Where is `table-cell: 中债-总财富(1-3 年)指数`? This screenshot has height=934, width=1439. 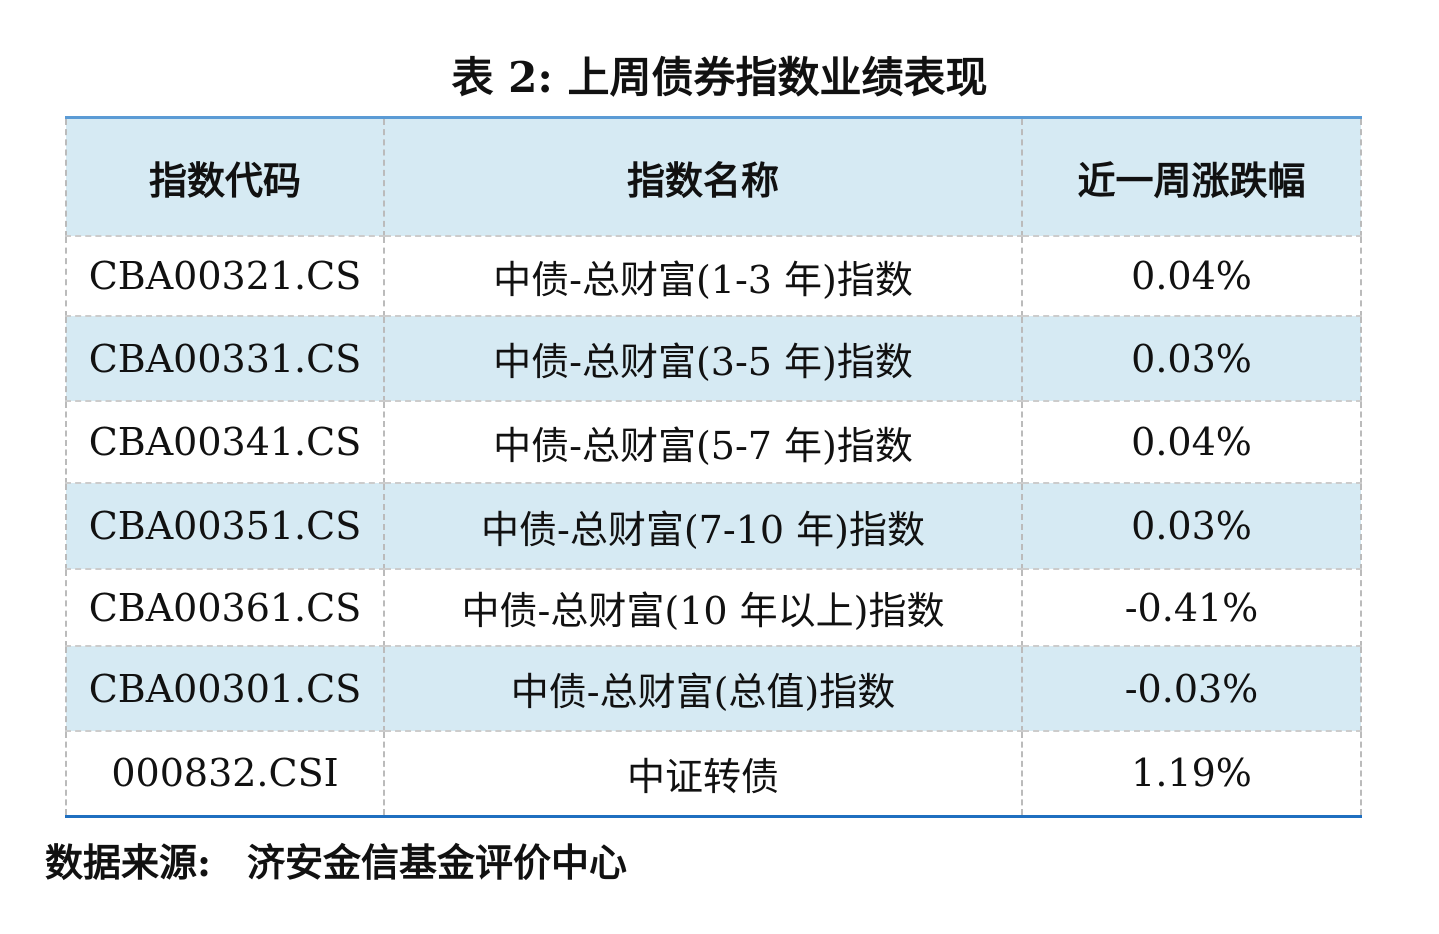 table-cell: 中债-总财富(1-3 年)指数 is located at coordinates (703, 276).